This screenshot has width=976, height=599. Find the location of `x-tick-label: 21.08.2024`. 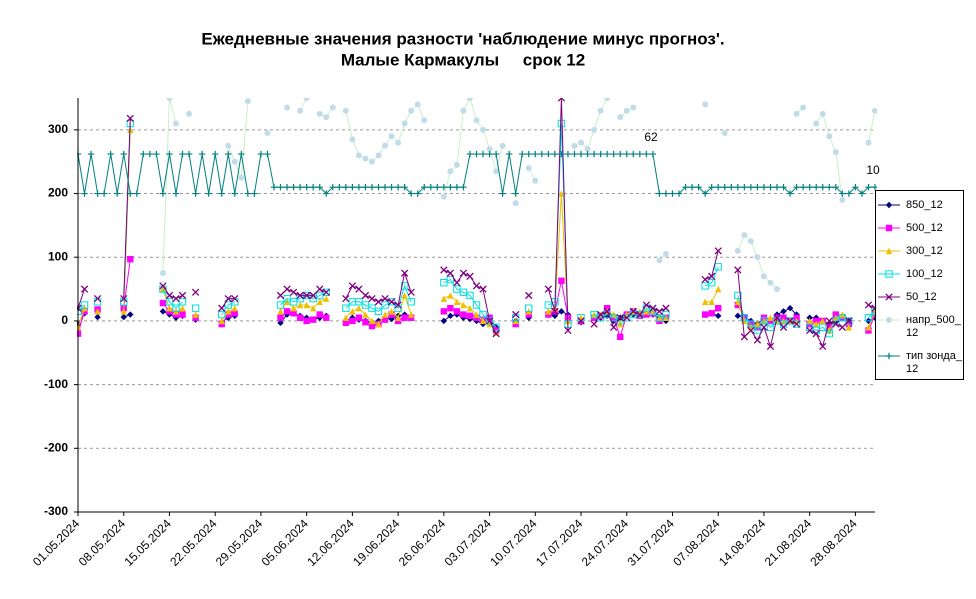

x-tick-label: 21.08.2024 is located at coordinates (788, 542).